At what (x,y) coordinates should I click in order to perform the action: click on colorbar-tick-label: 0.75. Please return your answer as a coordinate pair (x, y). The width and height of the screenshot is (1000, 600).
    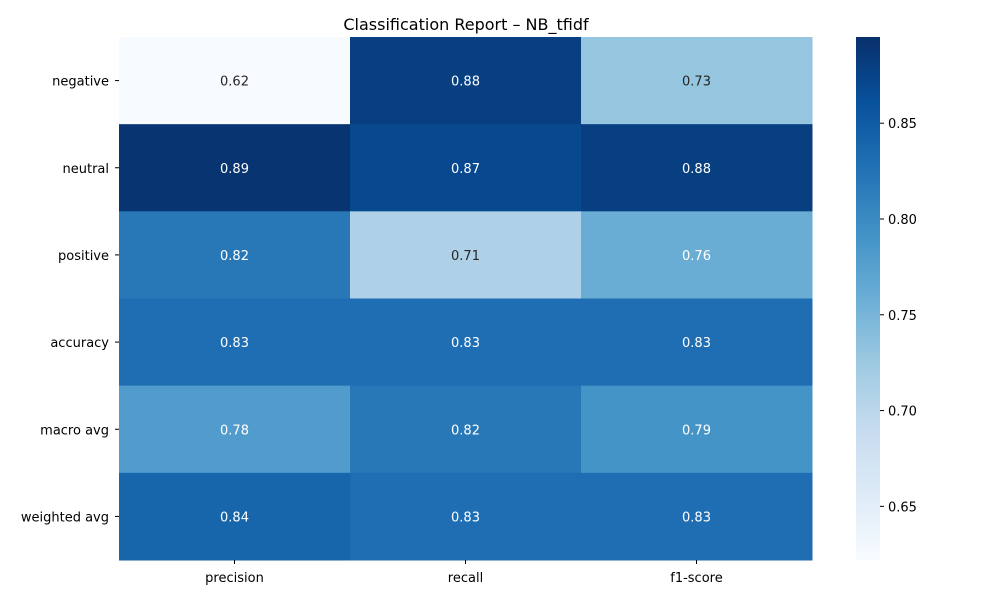
    Looking at the image, I should click on (902, 316).